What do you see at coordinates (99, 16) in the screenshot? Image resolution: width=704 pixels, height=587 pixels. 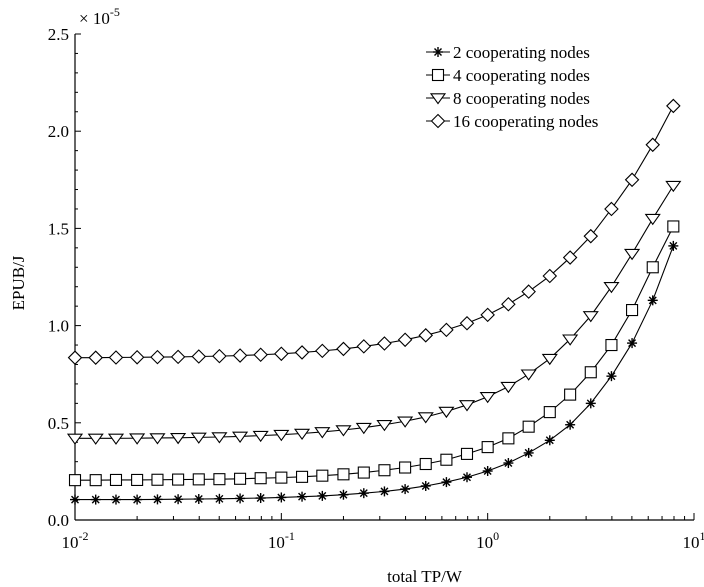 I see `y-multiplier: × 10⁻⁵` at bounding box center [99, 16].